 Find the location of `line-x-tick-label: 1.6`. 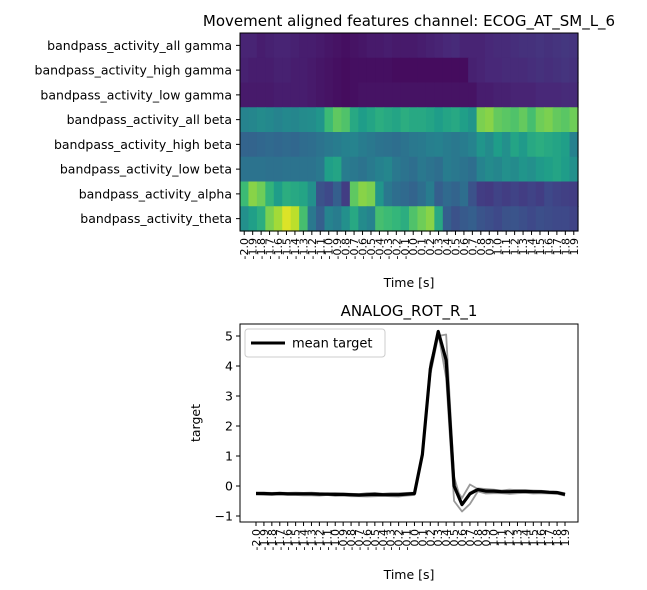

line-x-tick-label: 1.6 is located at coordinates (541, 538).